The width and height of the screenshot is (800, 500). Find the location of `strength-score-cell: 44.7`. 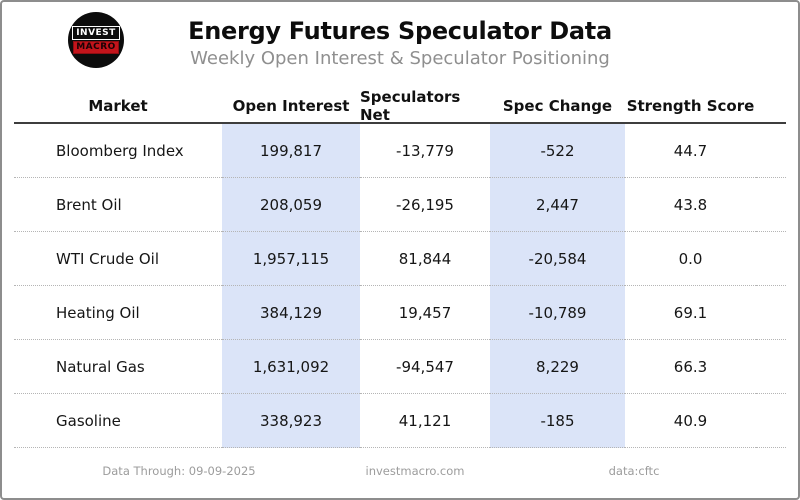

strength-score-cell: 44.7 is located at coordinates (690, 151).